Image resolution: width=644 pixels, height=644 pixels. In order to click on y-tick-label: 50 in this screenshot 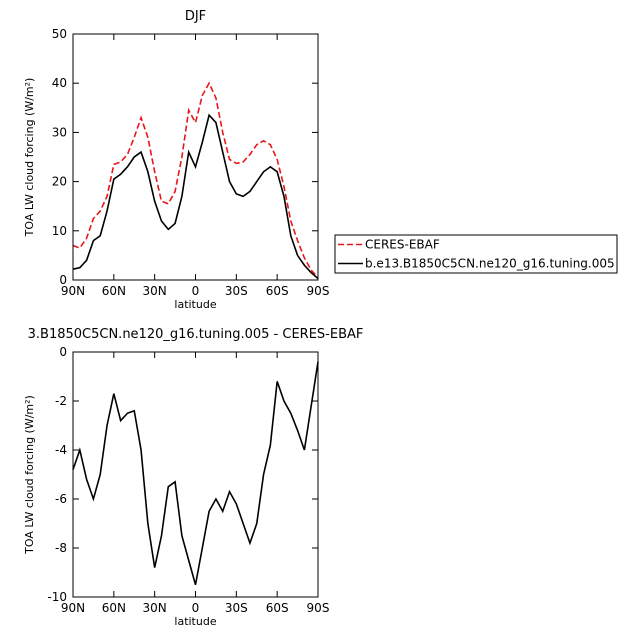, I will do `click(59, 34)`.